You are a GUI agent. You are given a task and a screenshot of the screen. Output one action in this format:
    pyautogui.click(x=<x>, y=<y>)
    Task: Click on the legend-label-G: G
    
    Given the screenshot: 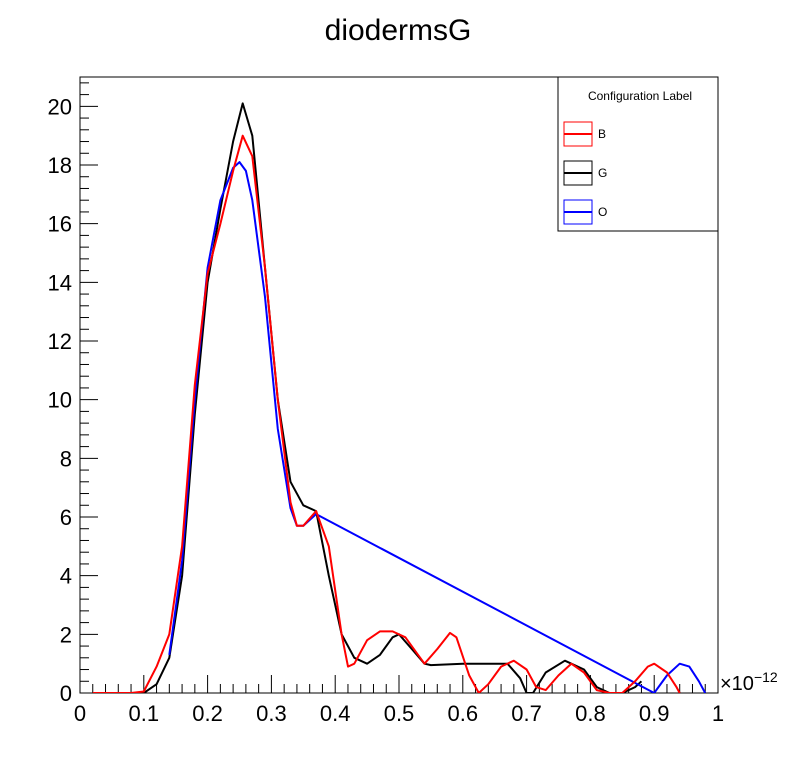 What is the action you would take?
    pyautogui.click(x=602, y=173)
    